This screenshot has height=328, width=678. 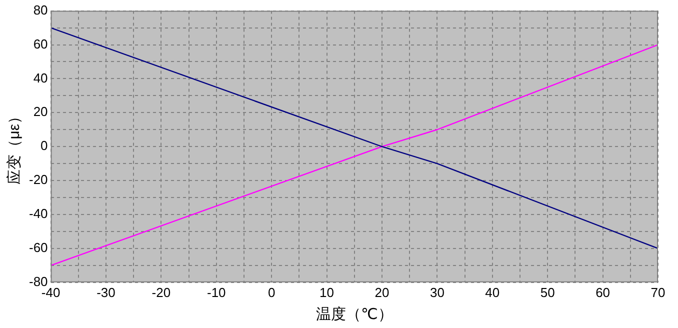 I want to click on x-tick-label: 40, so click(x=492, y=292).